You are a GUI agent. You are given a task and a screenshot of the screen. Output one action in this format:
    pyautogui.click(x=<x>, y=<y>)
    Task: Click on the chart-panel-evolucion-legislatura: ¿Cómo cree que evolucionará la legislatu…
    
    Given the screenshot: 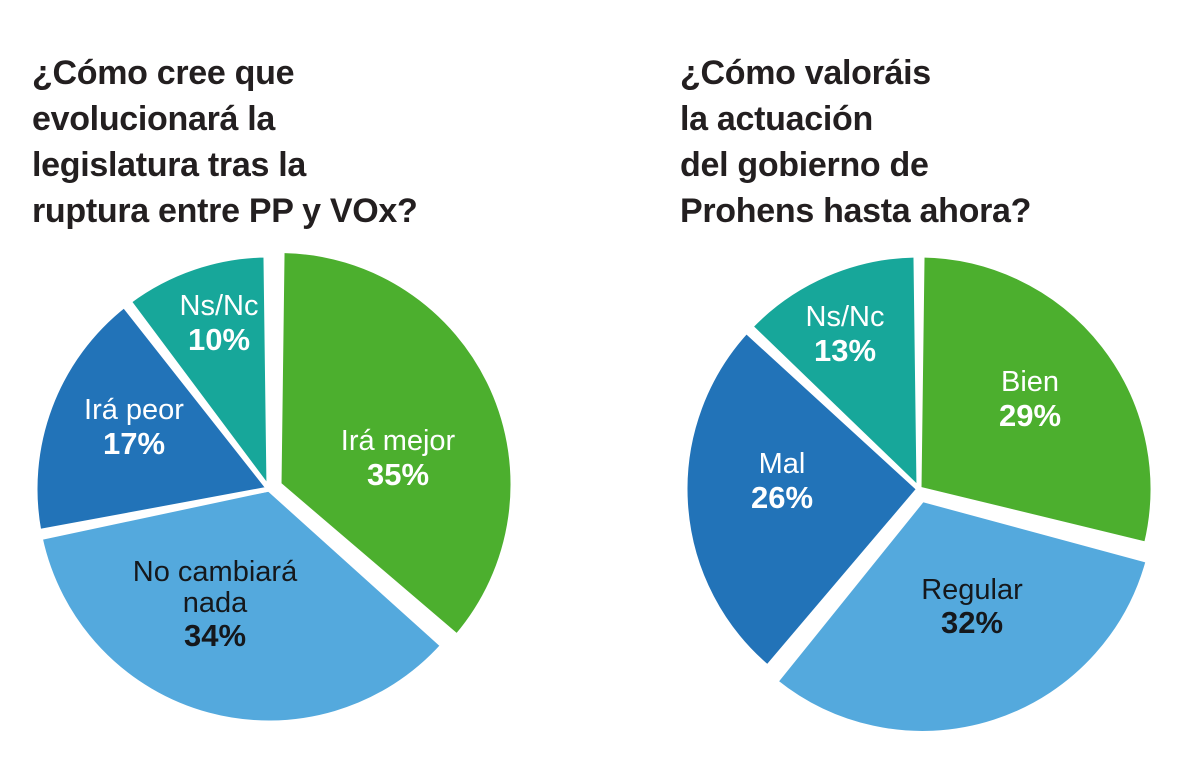 What is the action you would take?
    pyautogui.click(x=225, y=142)
    